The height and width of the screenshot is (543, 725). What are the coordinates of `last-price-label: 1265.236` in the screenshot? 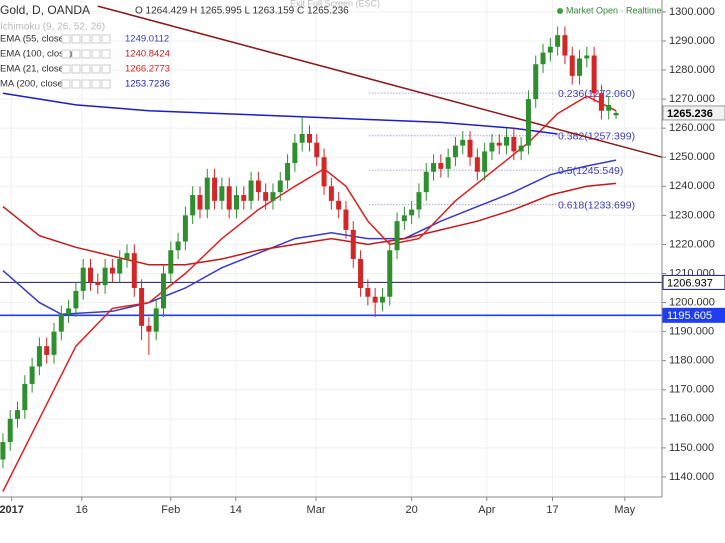 It's located at (690, 114).